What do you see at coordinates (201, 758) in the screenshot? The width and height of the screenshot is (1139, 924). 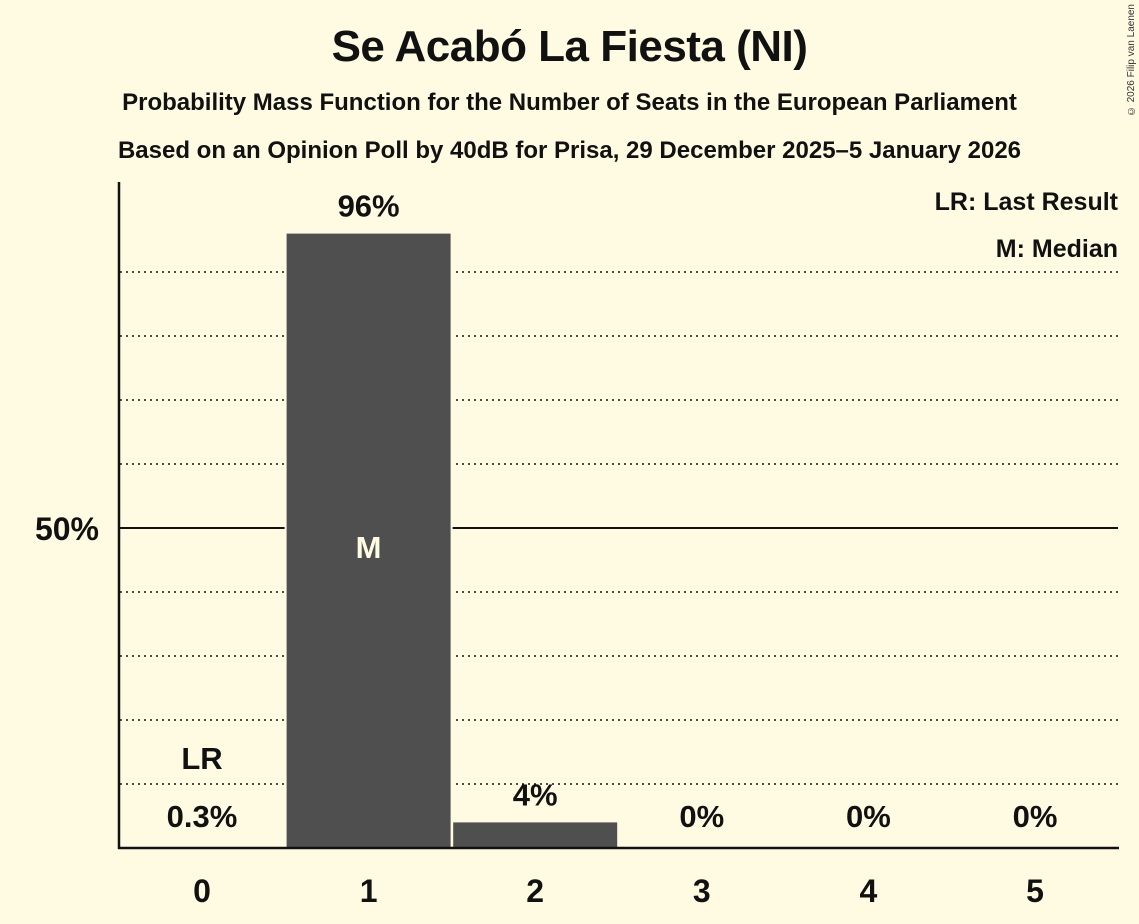 I see `last-result-marker: LR` at bounding box center [201, 758].